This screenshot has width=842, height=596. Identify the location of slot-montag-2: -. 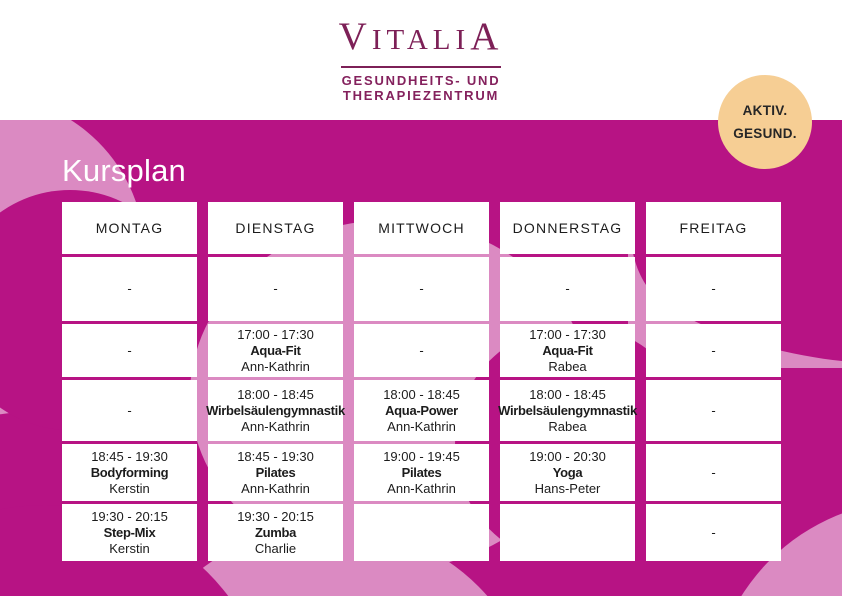
(129, 350).